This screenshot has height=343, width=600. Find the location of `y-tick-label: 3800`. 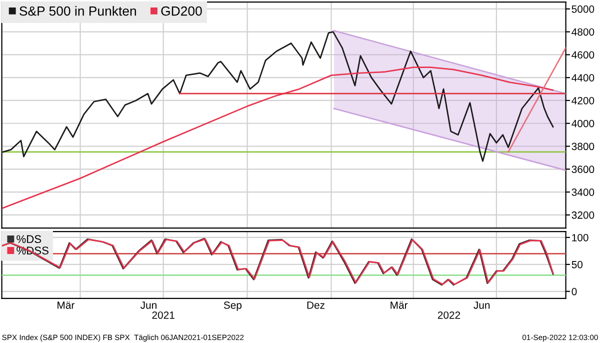

y-tick-label: 3800 is located at coordinates (583, 146).